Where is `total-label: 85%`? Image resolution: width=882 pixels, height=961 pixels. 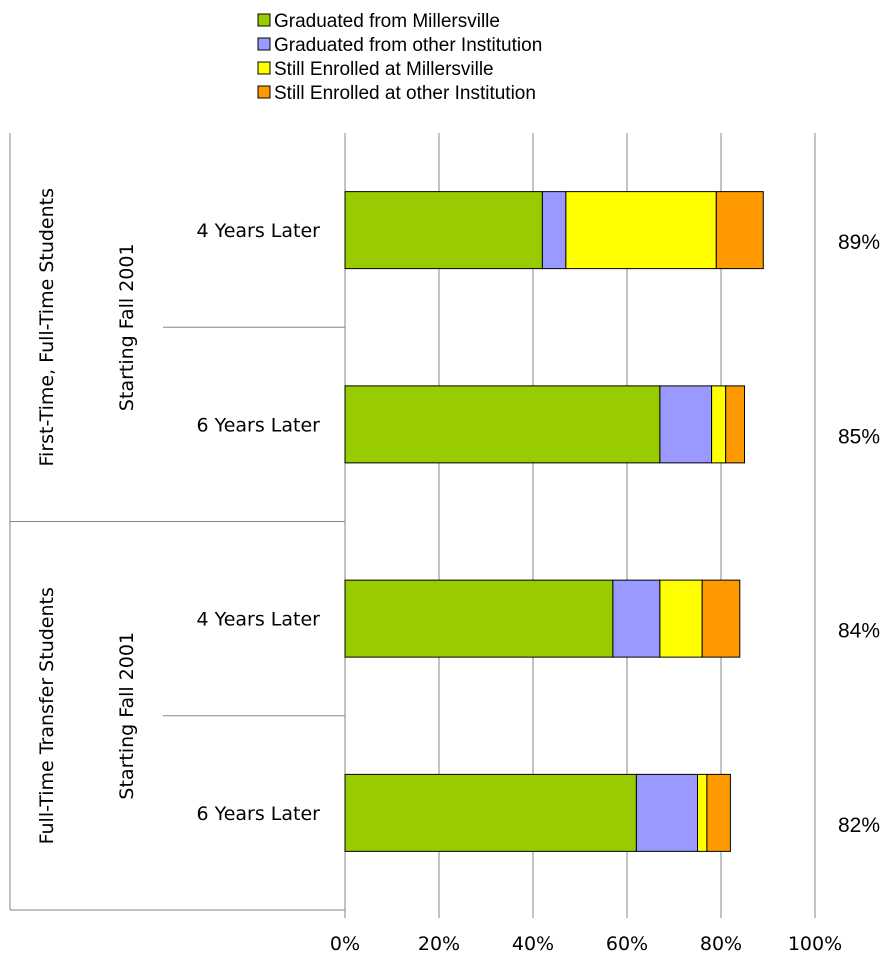
total-label: 85% is located at coordinates (859, 436).